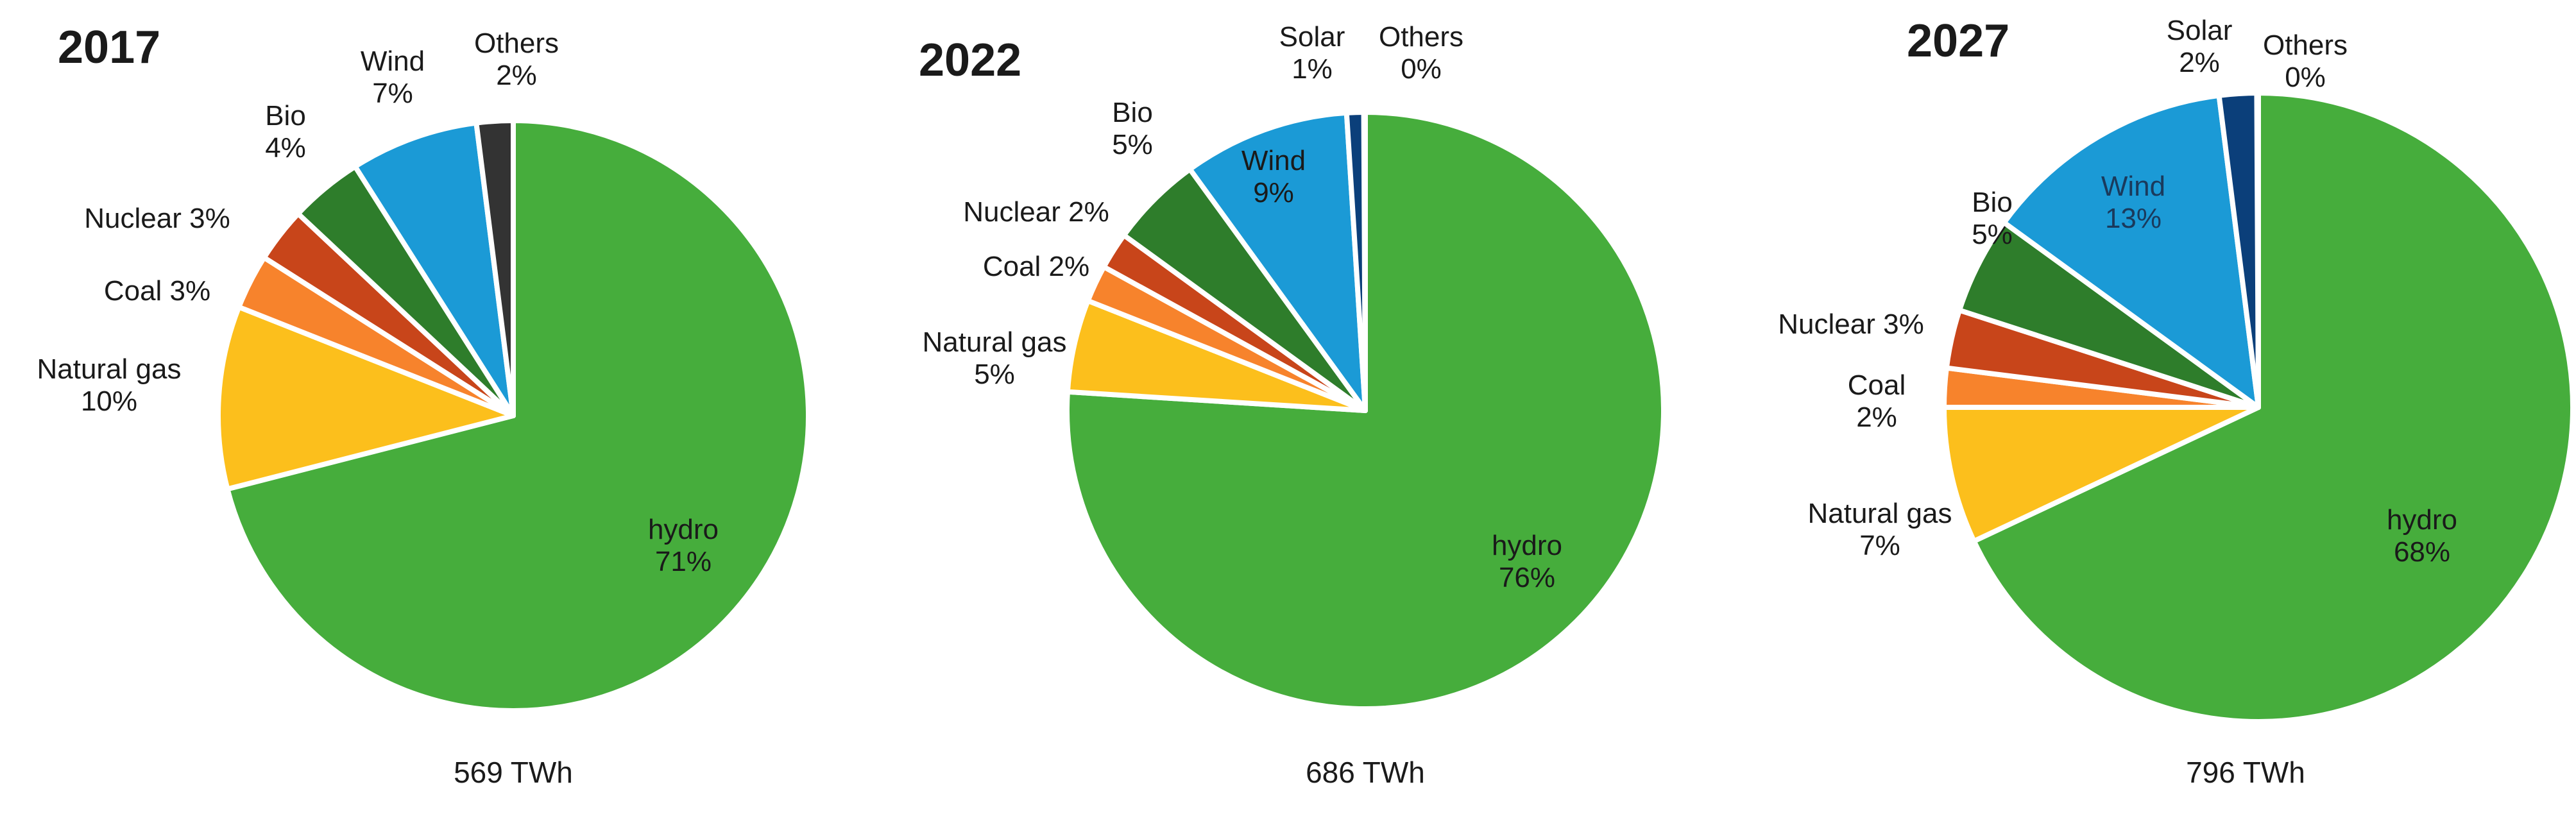 This screenshot has height=823, width=2576. I want to click on slice-label-bio: Bio 5%, so click(1132, 128).